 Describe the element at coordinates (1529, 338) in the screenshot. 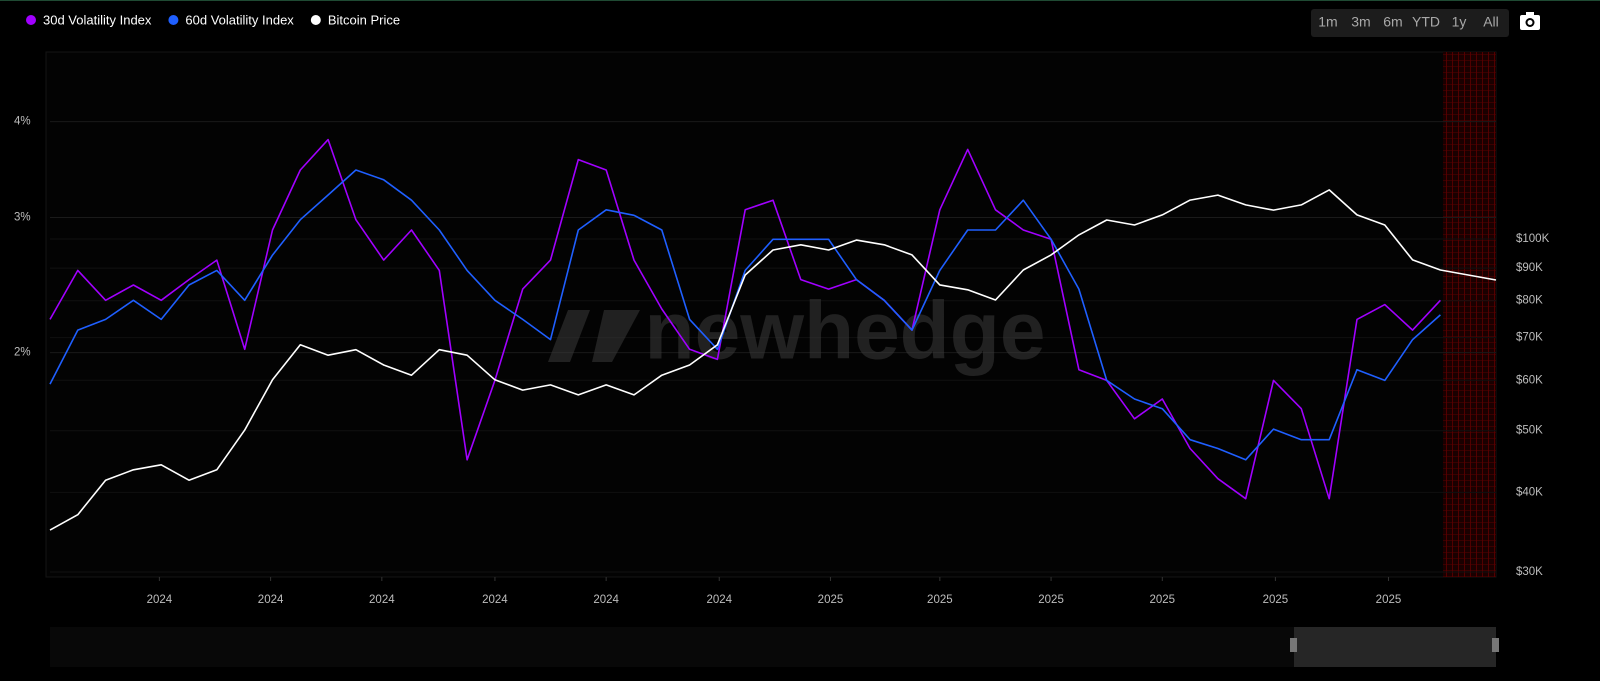

I see `y2-tick-label: $70K` at that location.